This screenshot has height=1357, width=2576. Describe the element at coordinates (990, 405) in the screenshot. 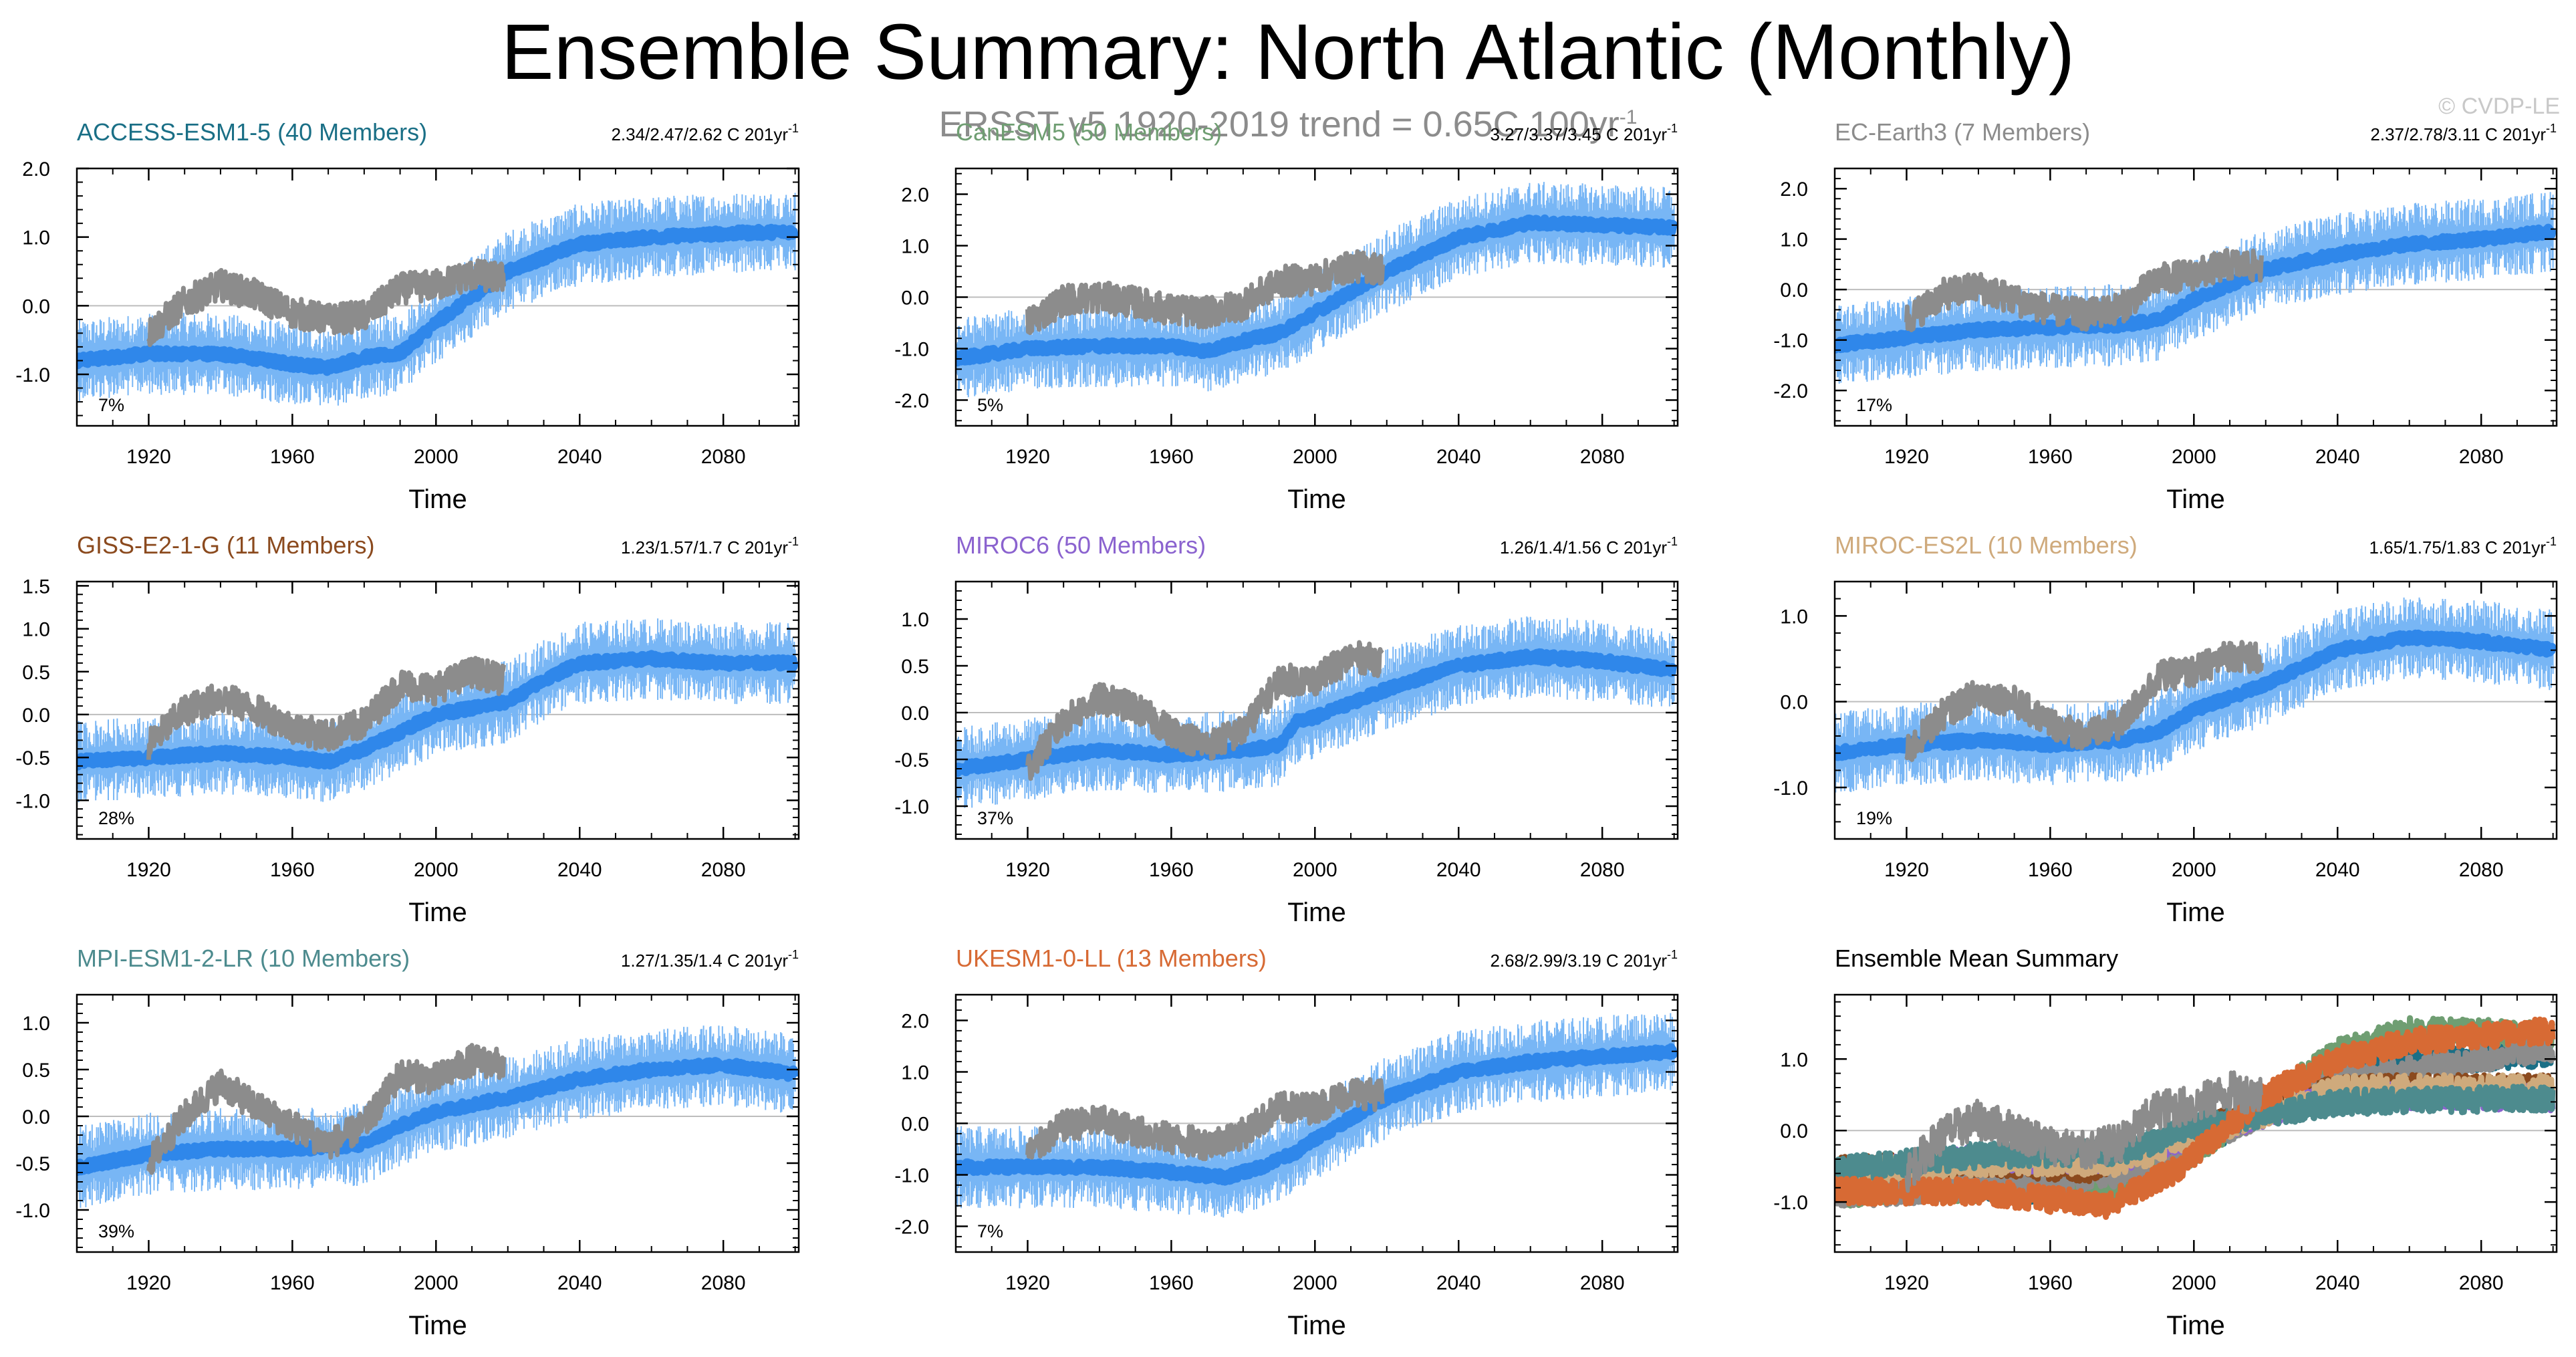

I see `percent-label: 5%` at that location.